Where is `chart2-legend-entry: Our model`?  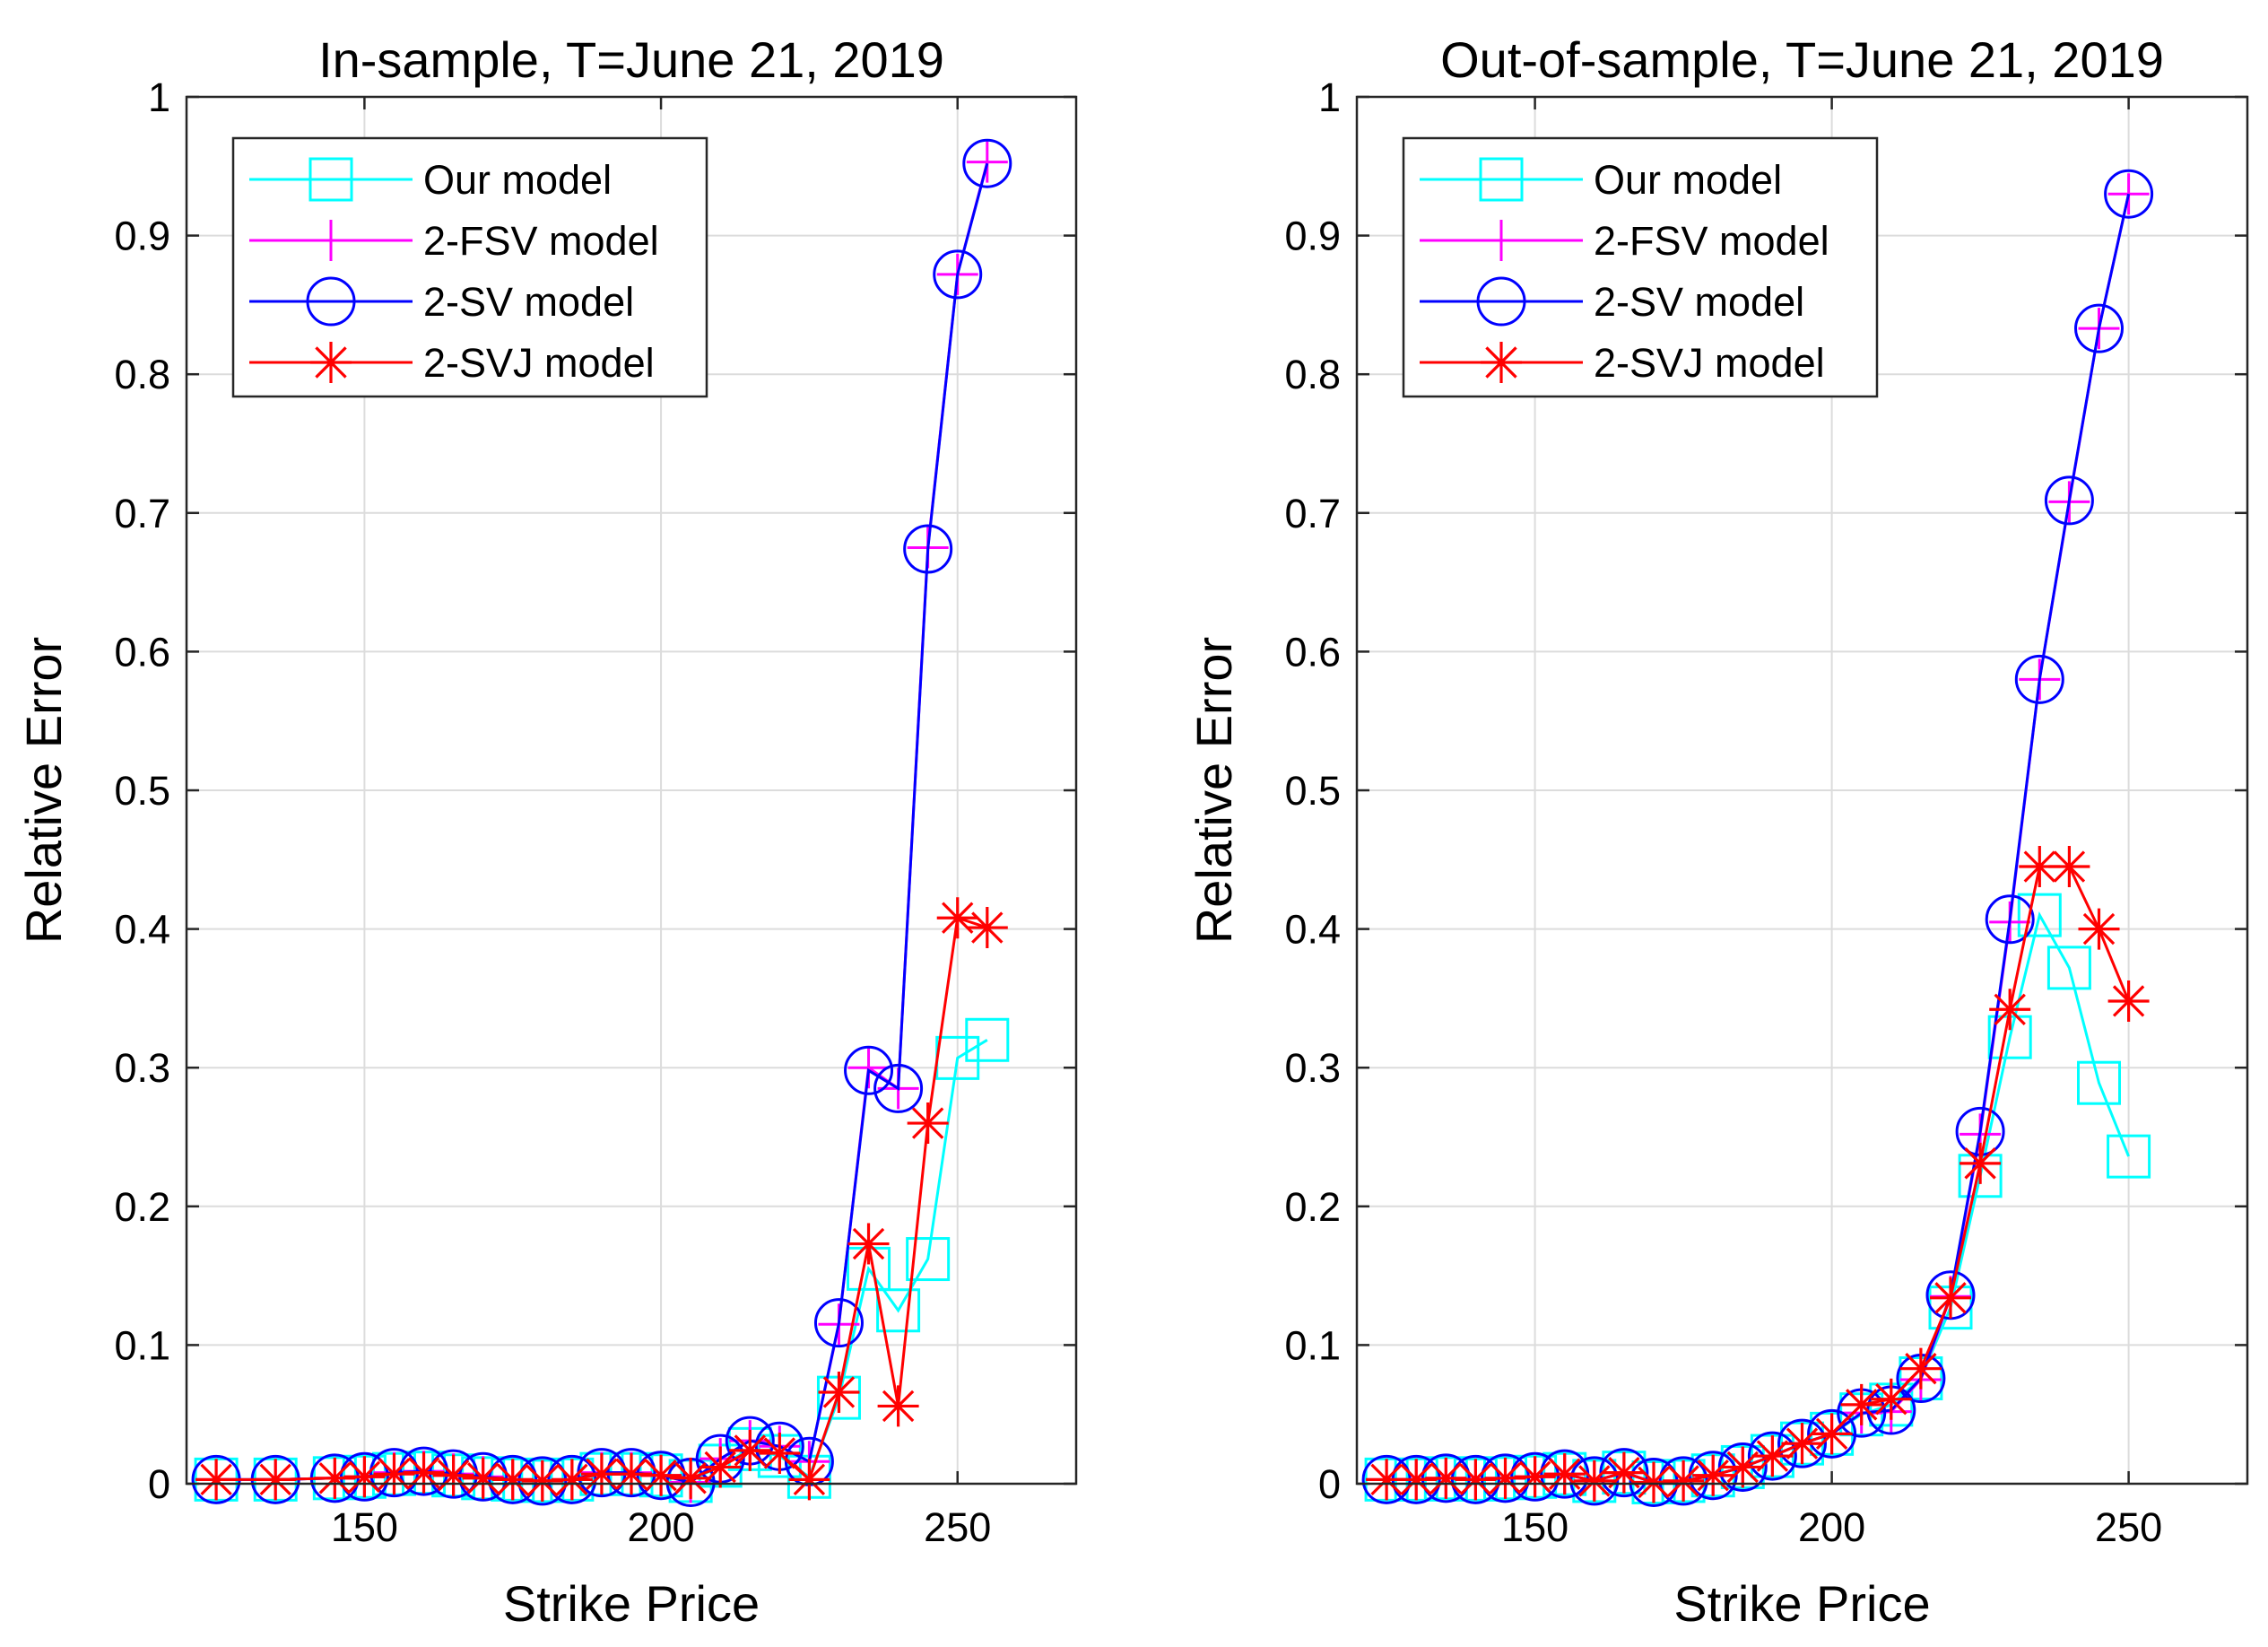 chart2-legend-entry: Our model is located at coordinates (1601, 180).